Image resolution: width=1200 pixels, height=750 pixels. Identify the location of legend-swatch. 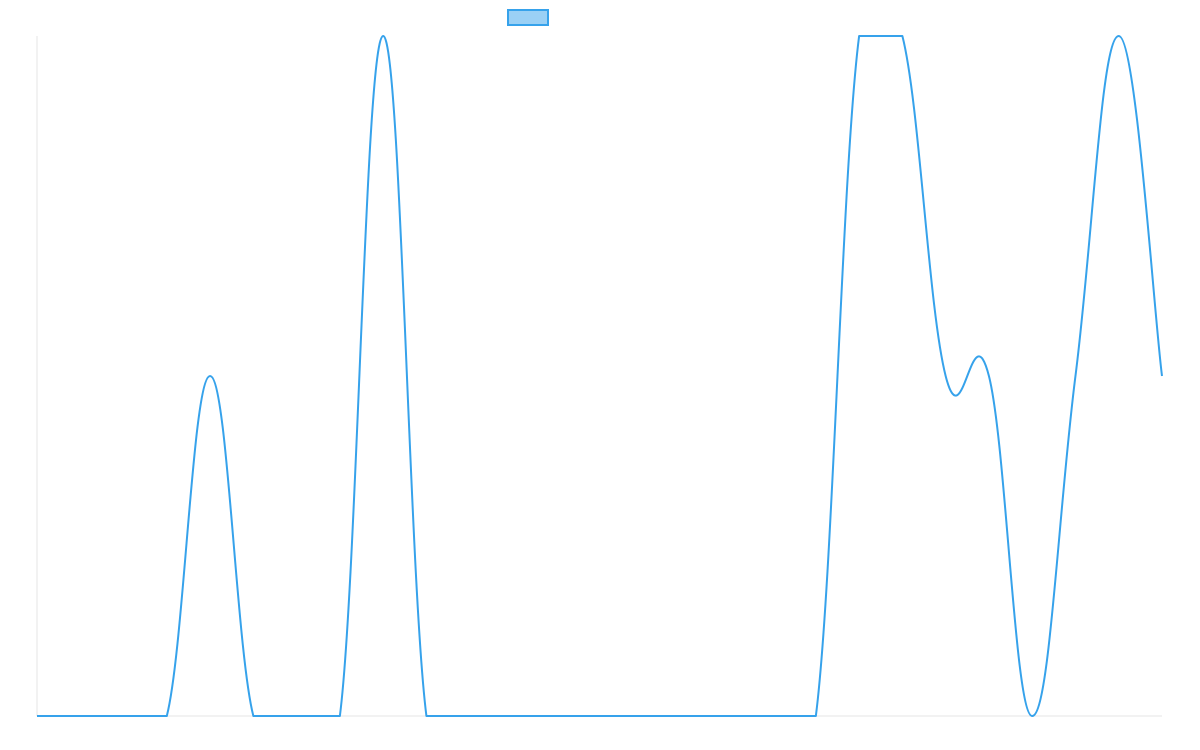
(528, 17).